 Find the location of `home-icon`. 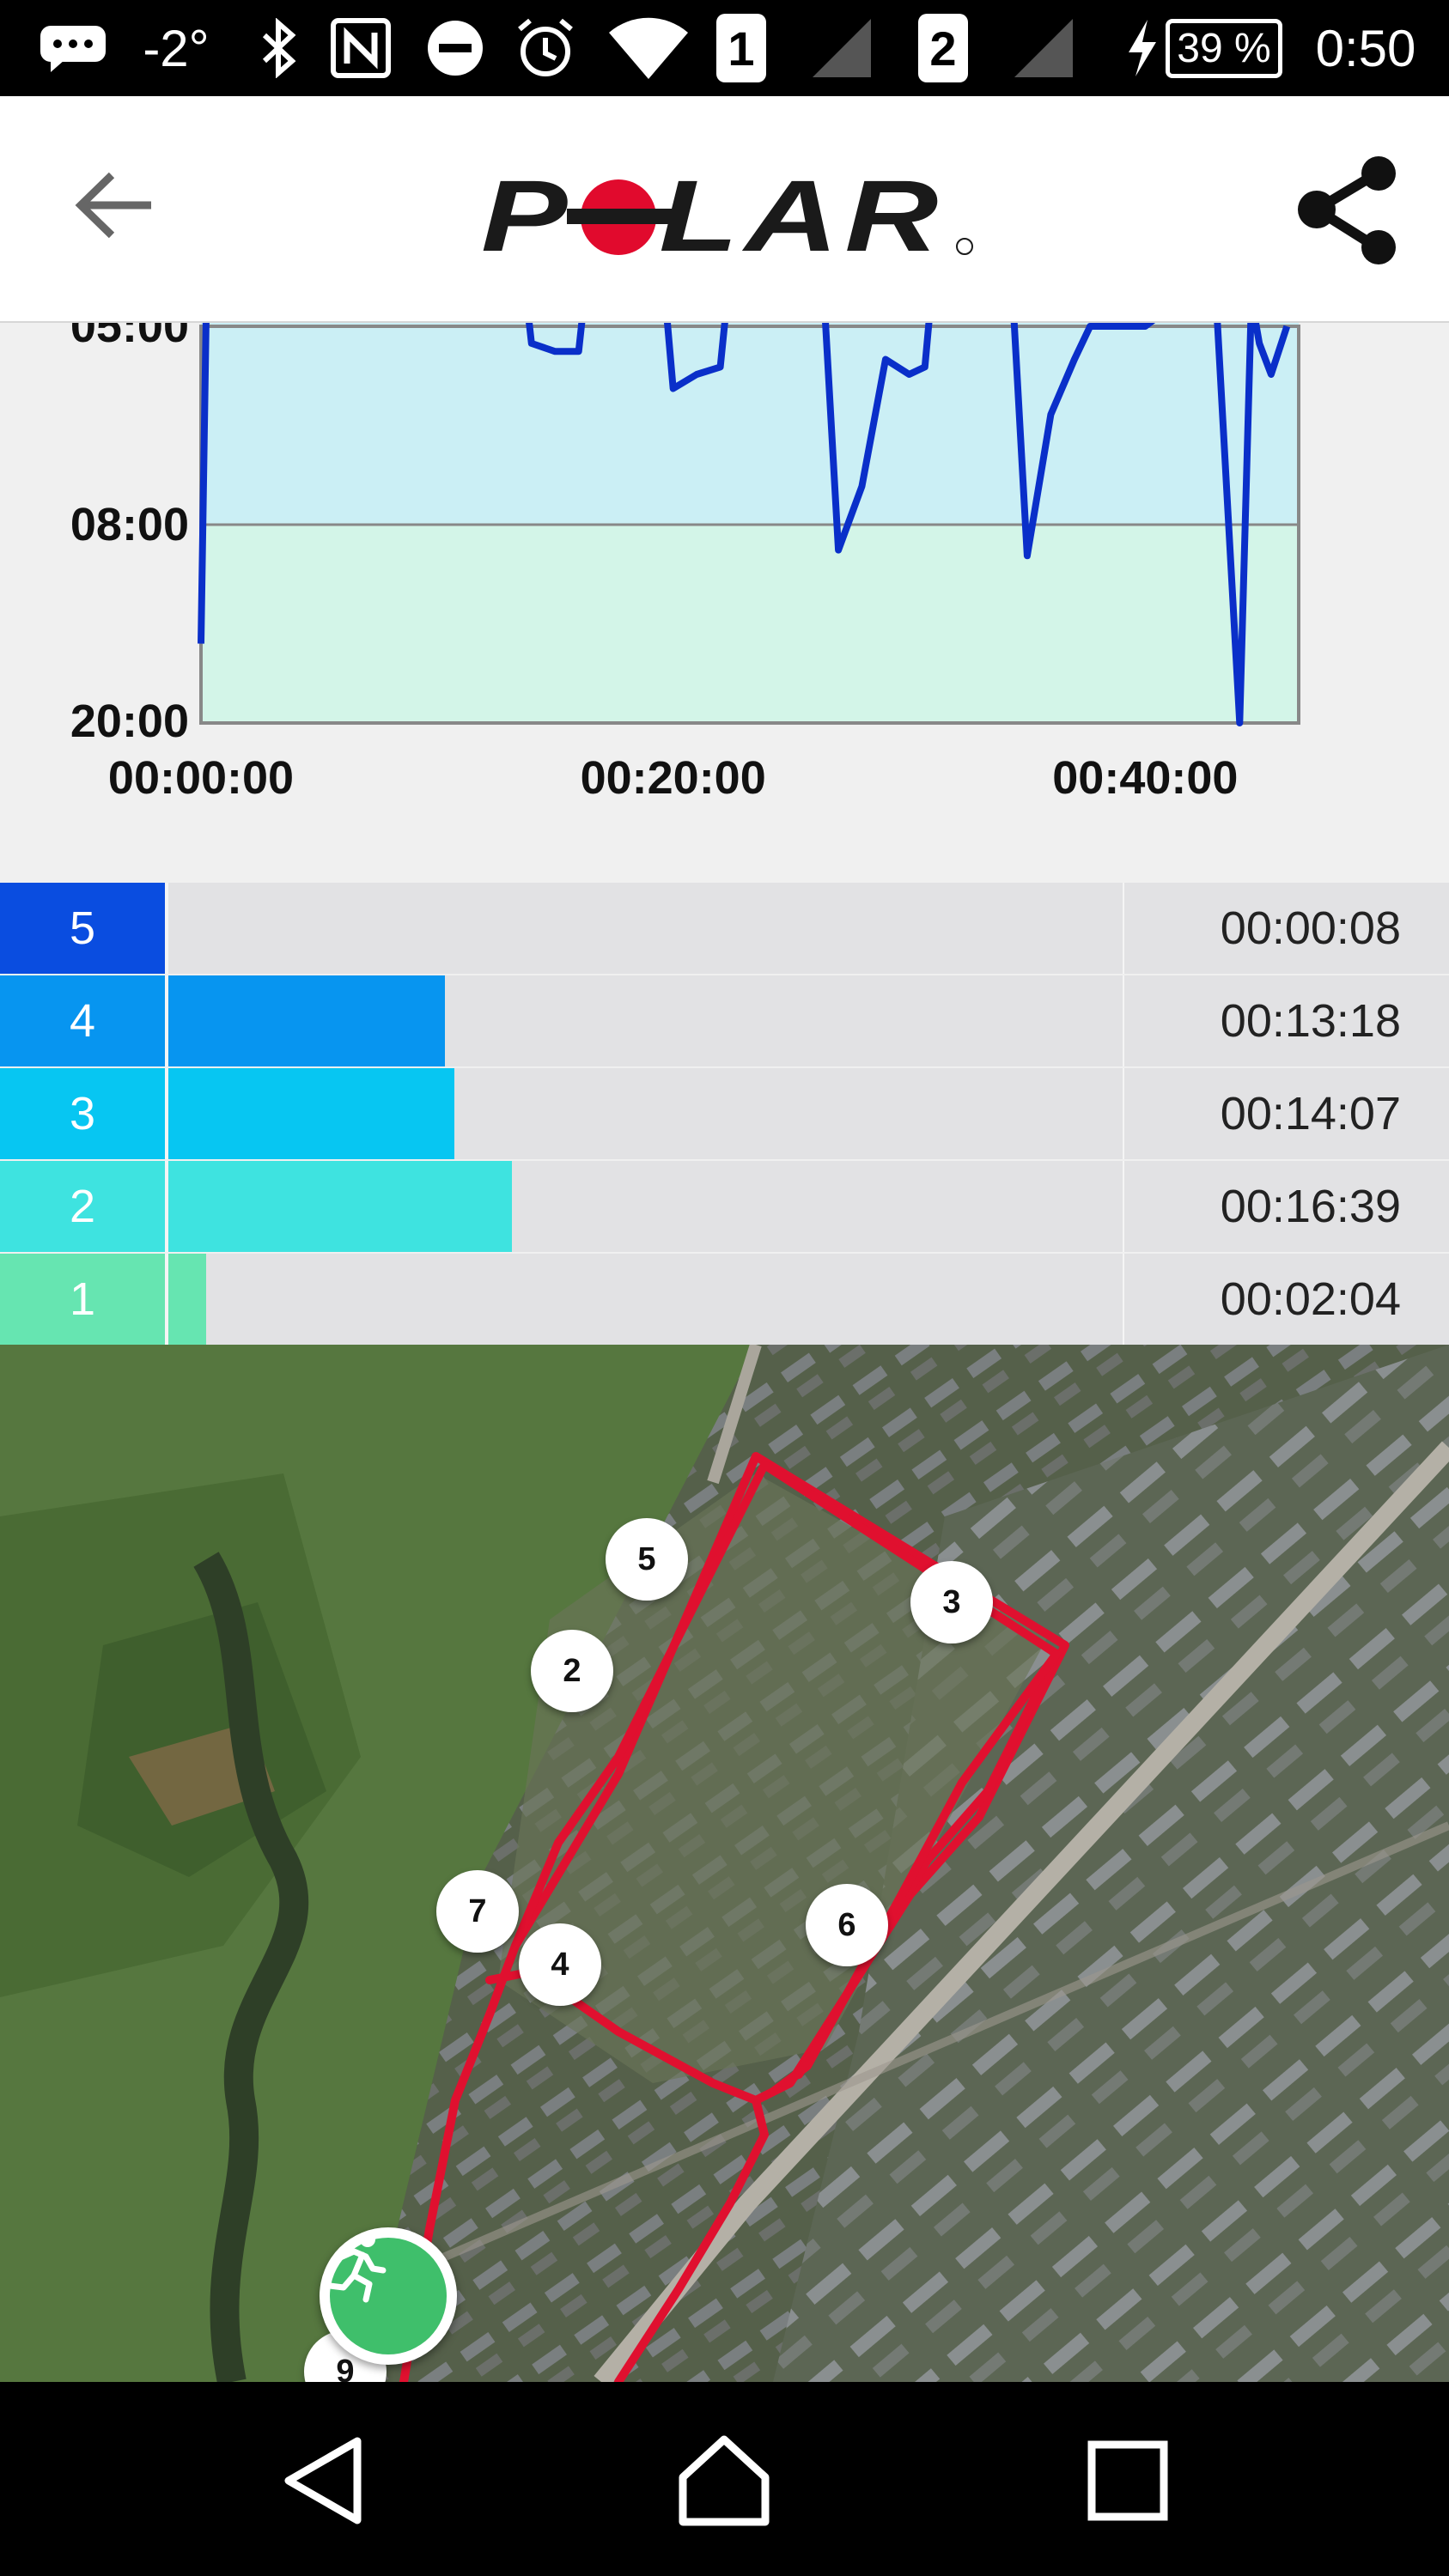

home-icon is located at coordinates (724, 2480).